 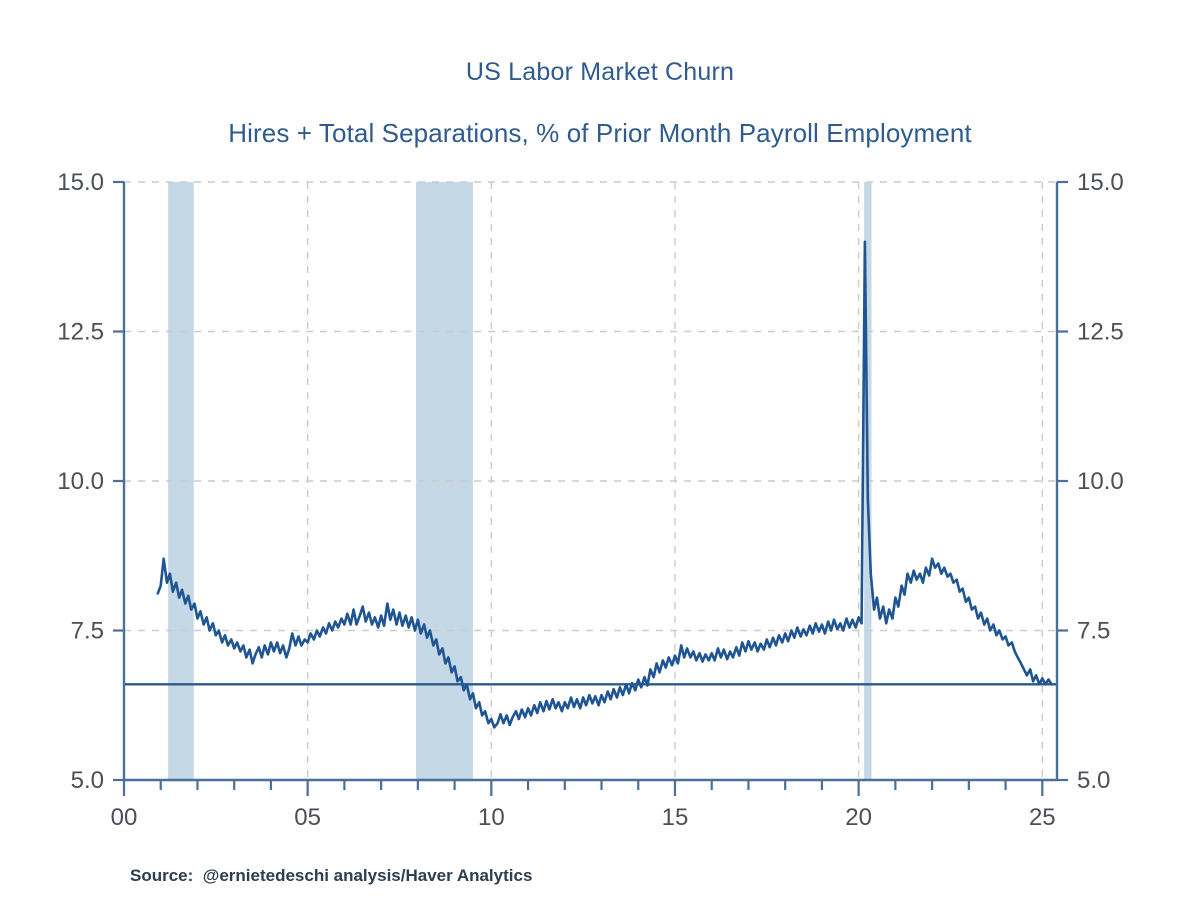 I want to click on y-axis-left-tick-label: 12.5, so click(x=80, y=332).